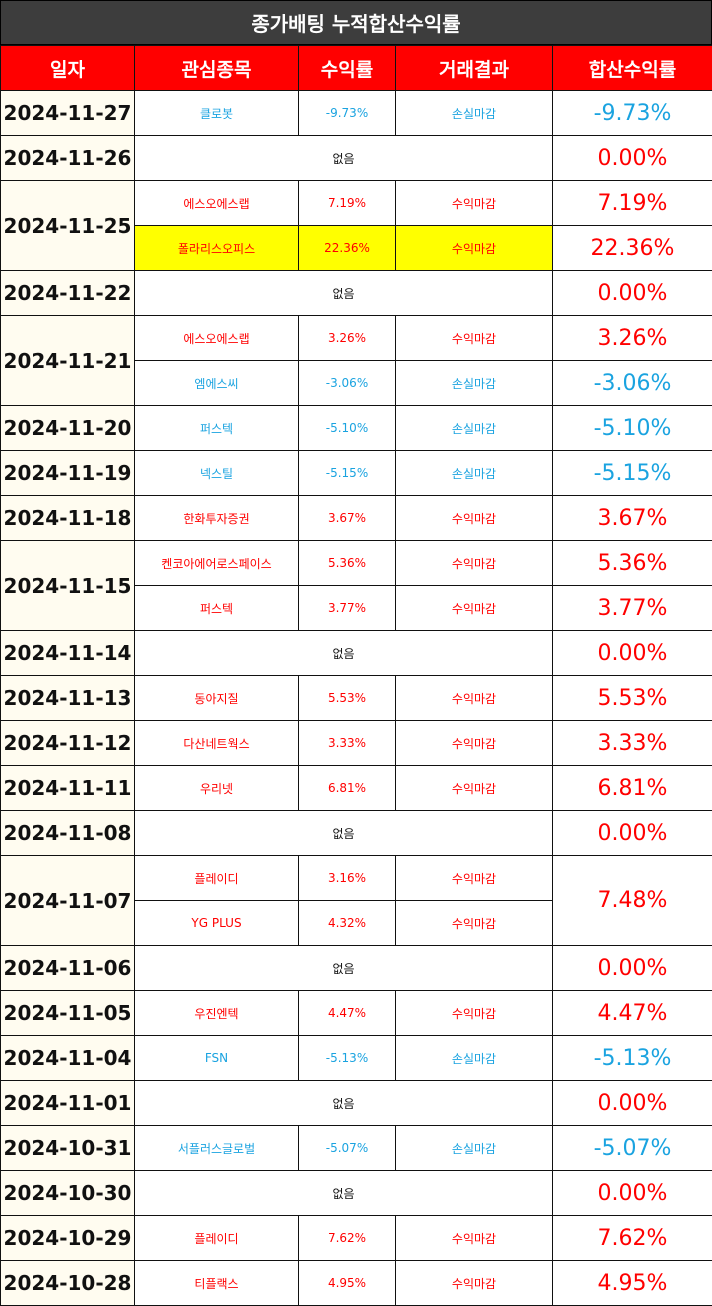 This screenshot has width=712, height=1306. I want to click on table-row: 2024-11-04 FSN -5.13% 손실마감 -5.13%, so click(356, 1058).